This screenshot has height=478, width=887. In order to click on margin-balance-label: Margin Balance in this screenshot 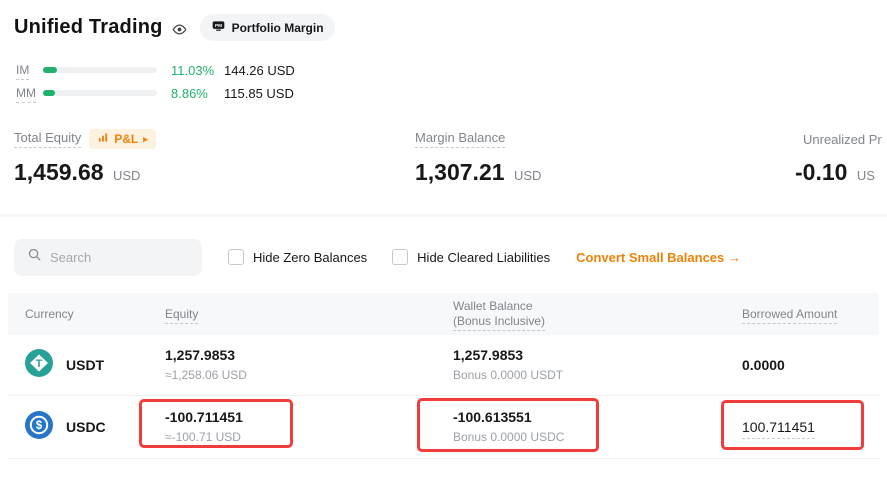, I will do `click(460, 139)`.